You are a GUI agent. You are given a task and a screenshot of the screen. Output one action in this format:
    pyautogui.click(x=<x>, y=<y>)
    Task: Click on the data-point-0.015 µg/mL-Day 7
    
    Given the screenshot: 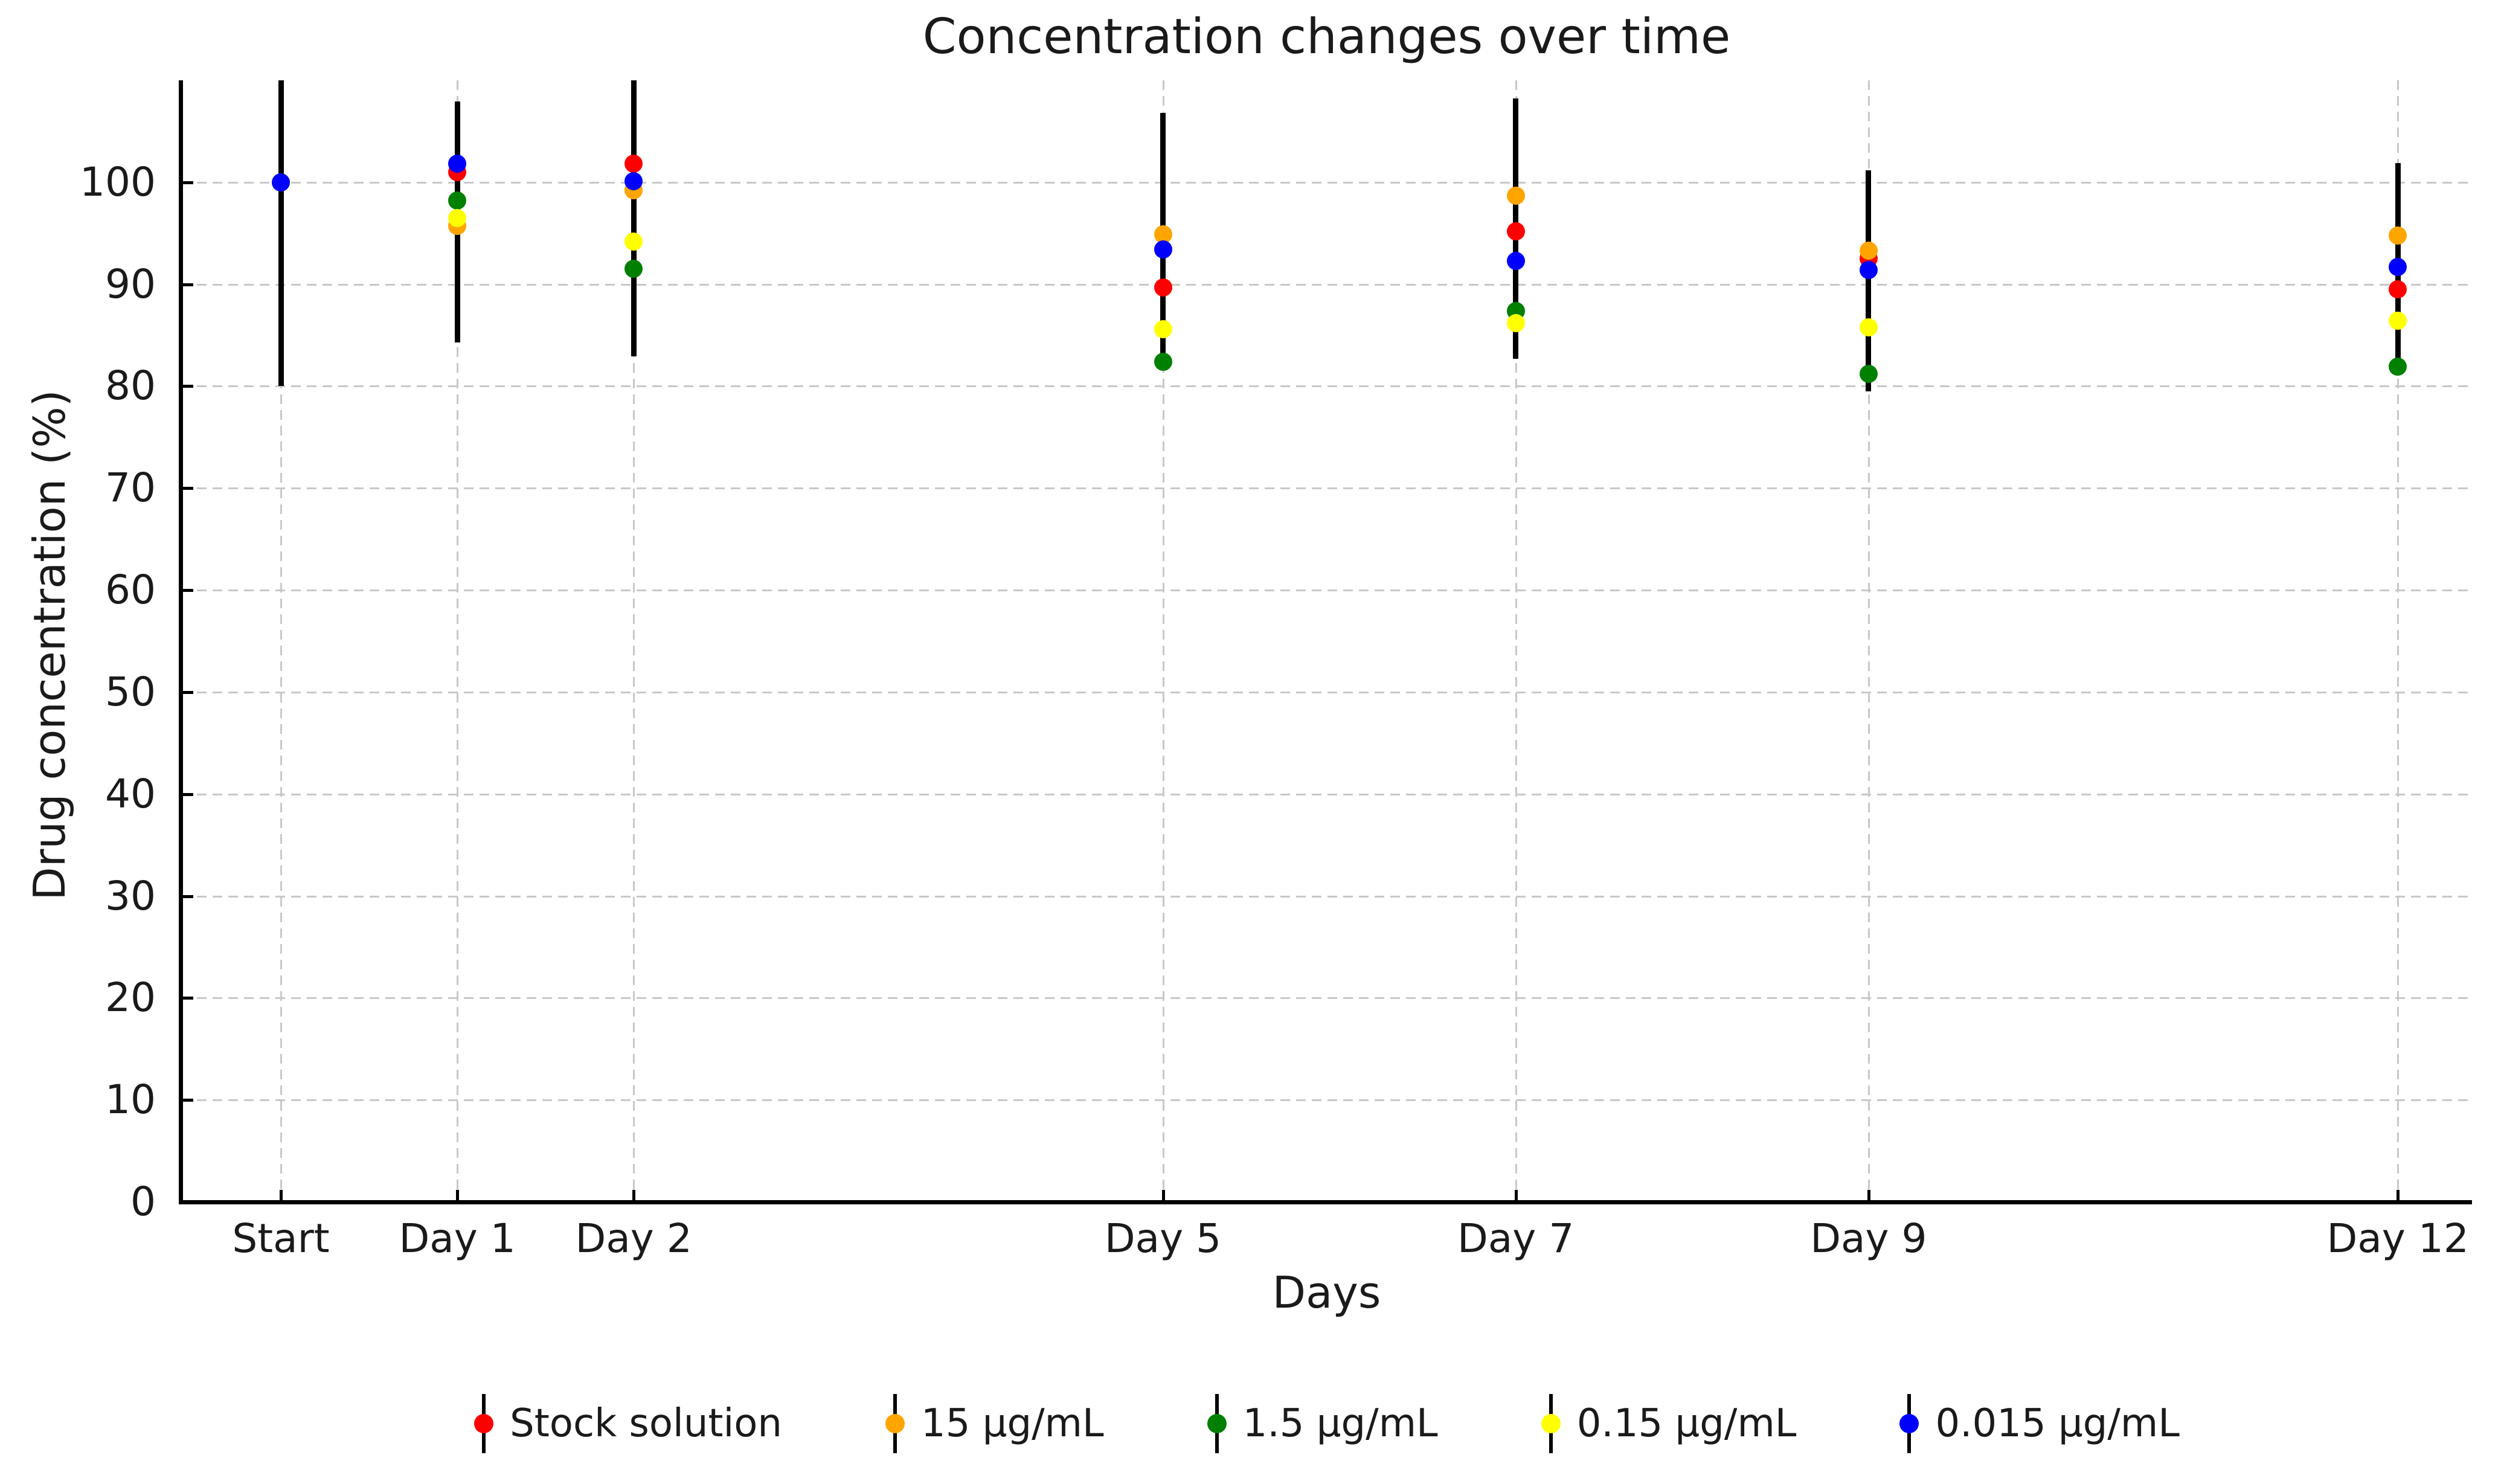 What is the action you would take?
    pyautogui.click(x=1516, y=260)
    